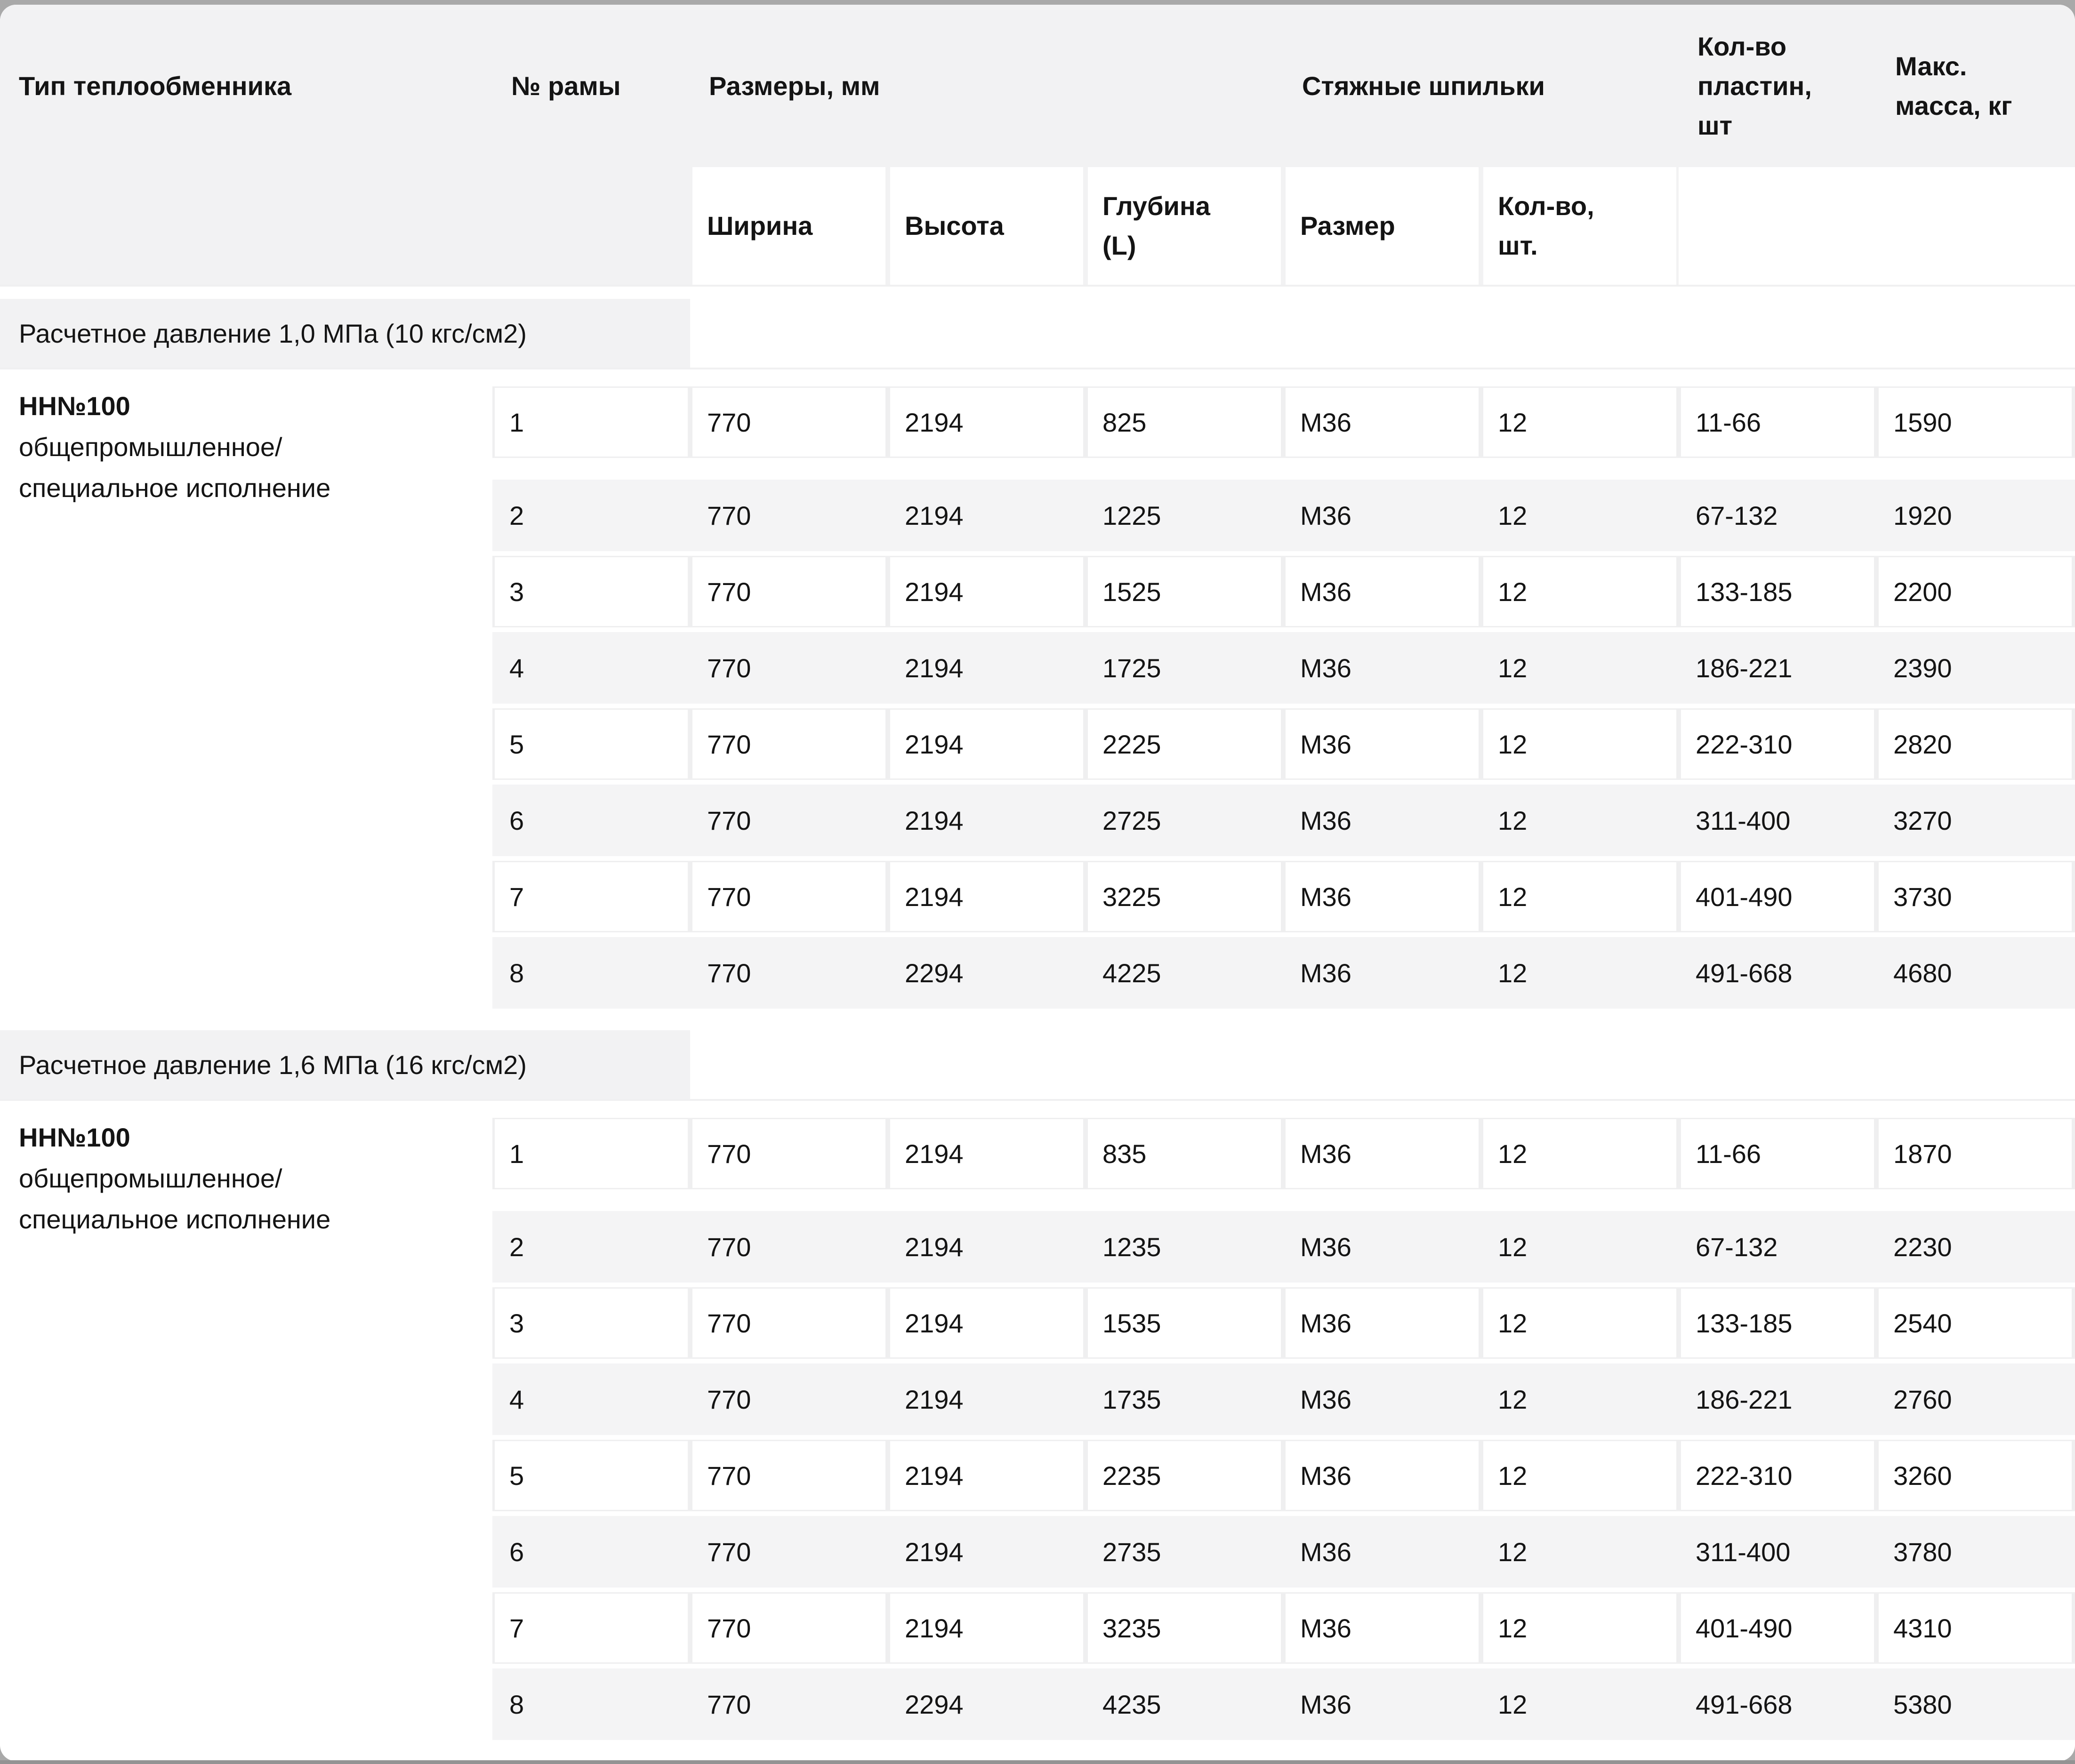 The image size is (2075, 1764). I want to click on table-cell: 1235, so click(1132, 1247).